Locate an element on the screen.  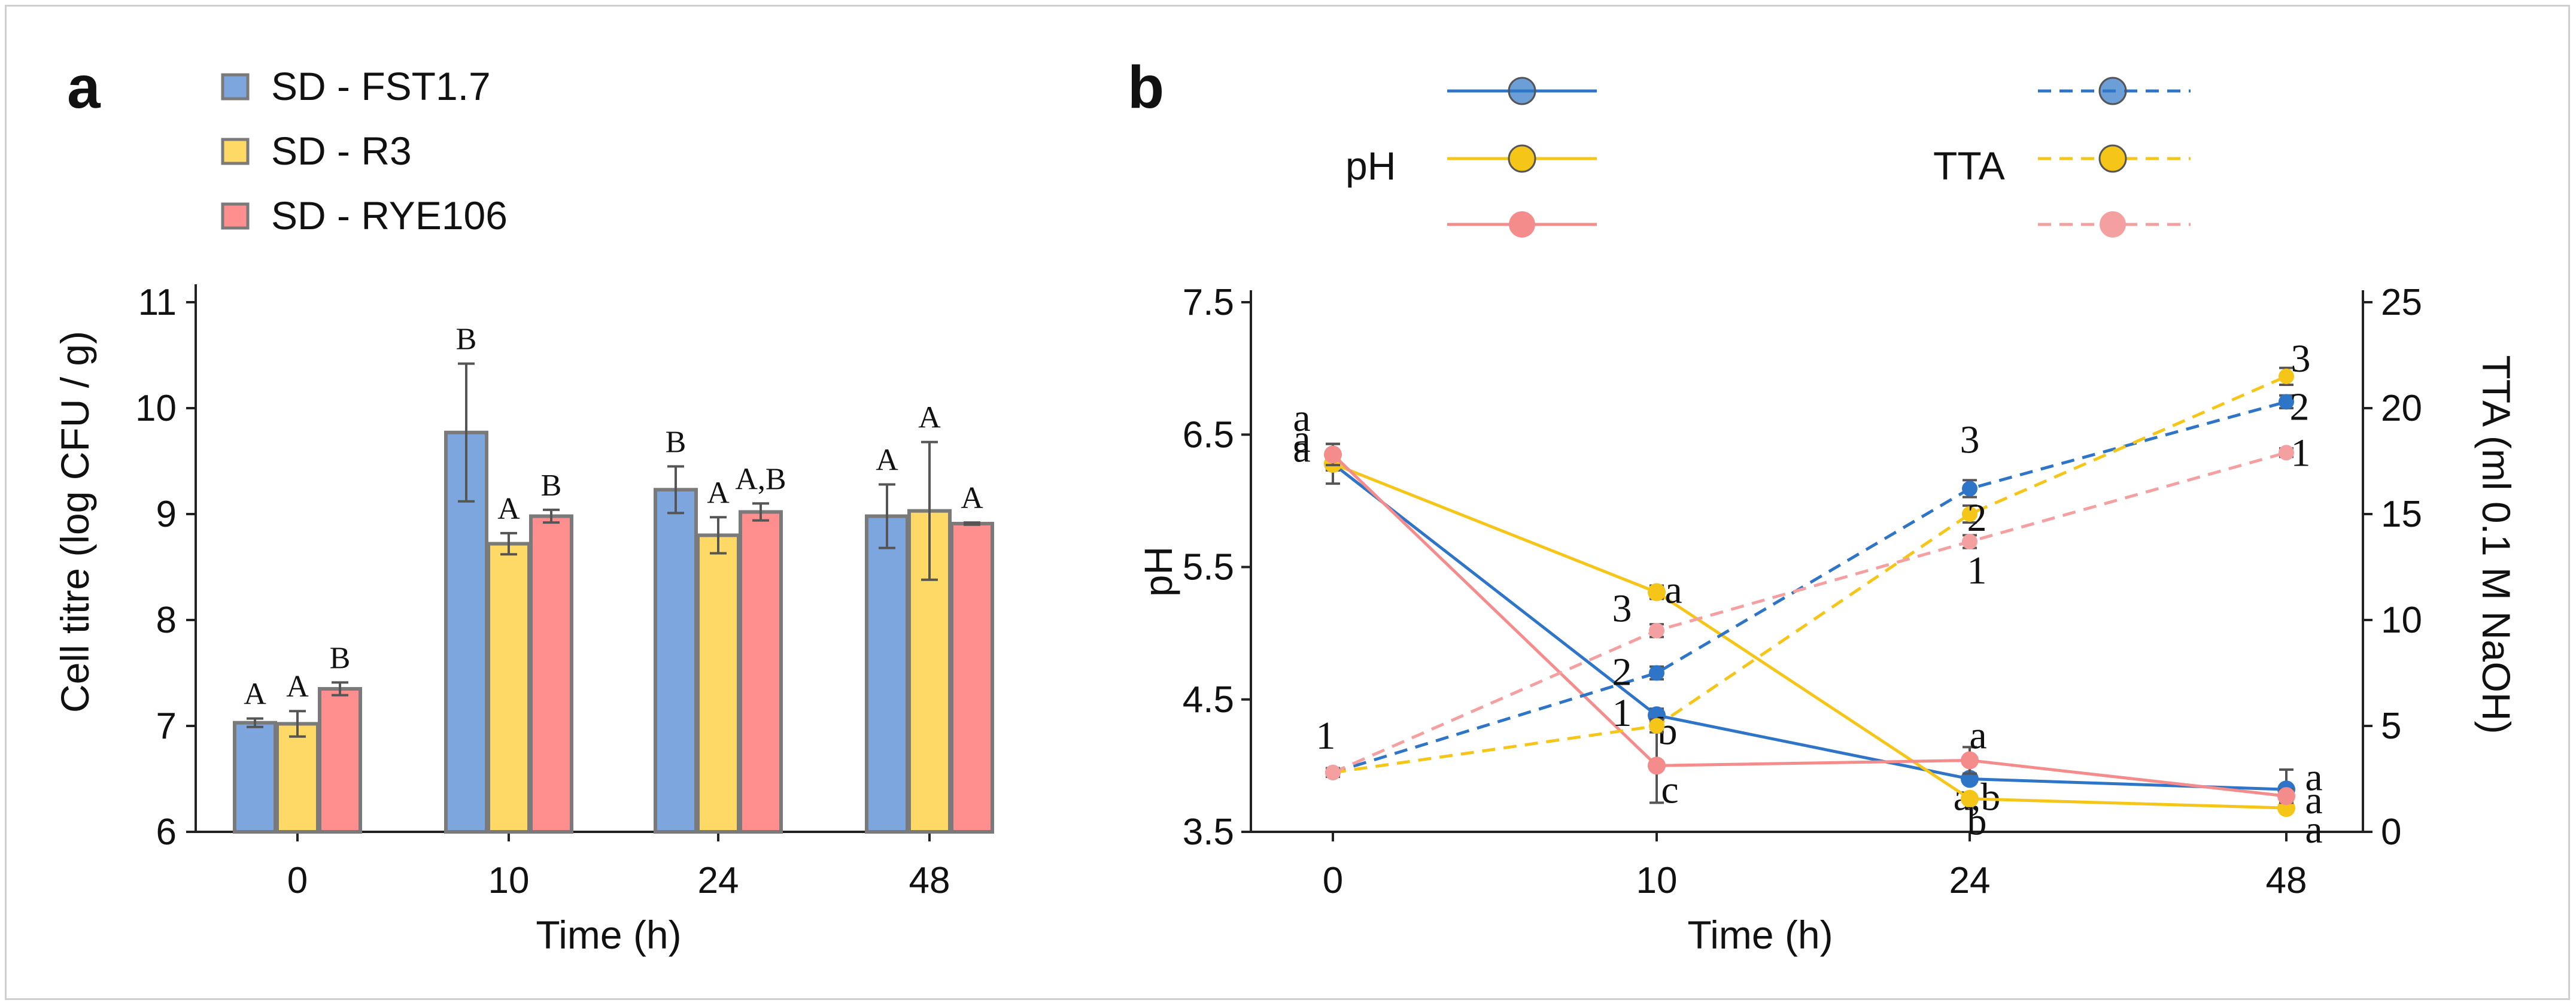
point-ph-r3 is located at coordinates (1970, 798).